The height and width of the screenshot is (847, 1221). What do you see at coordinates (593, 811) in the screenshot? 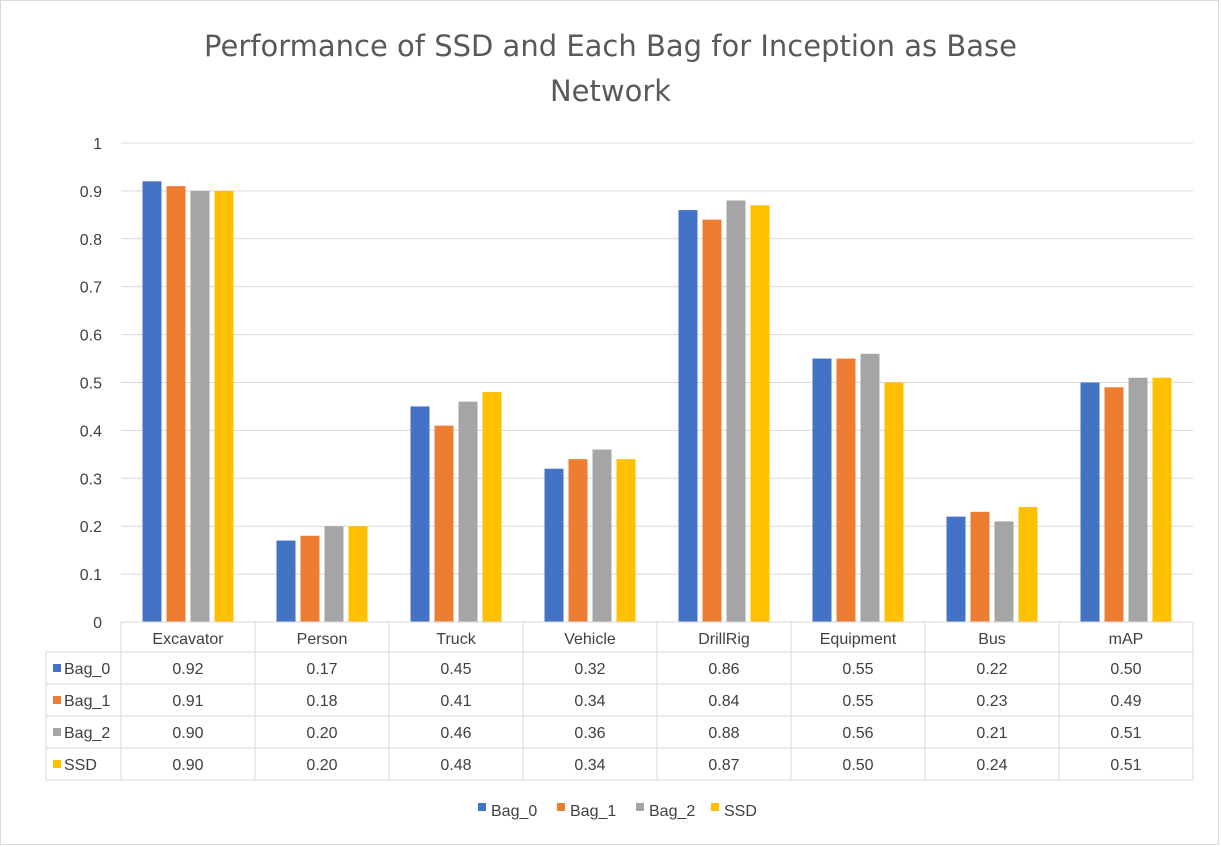
I see `legend-entry: Bag_1` at bounding box center [593, 811].